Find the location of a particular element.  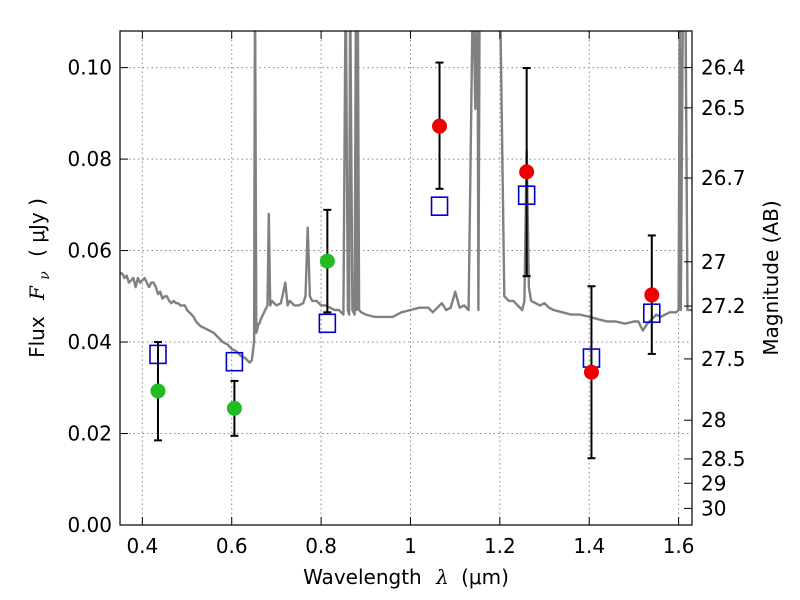

y-axis-label: Flux F ν ( μJy ) is located at coordinates (39, 278).